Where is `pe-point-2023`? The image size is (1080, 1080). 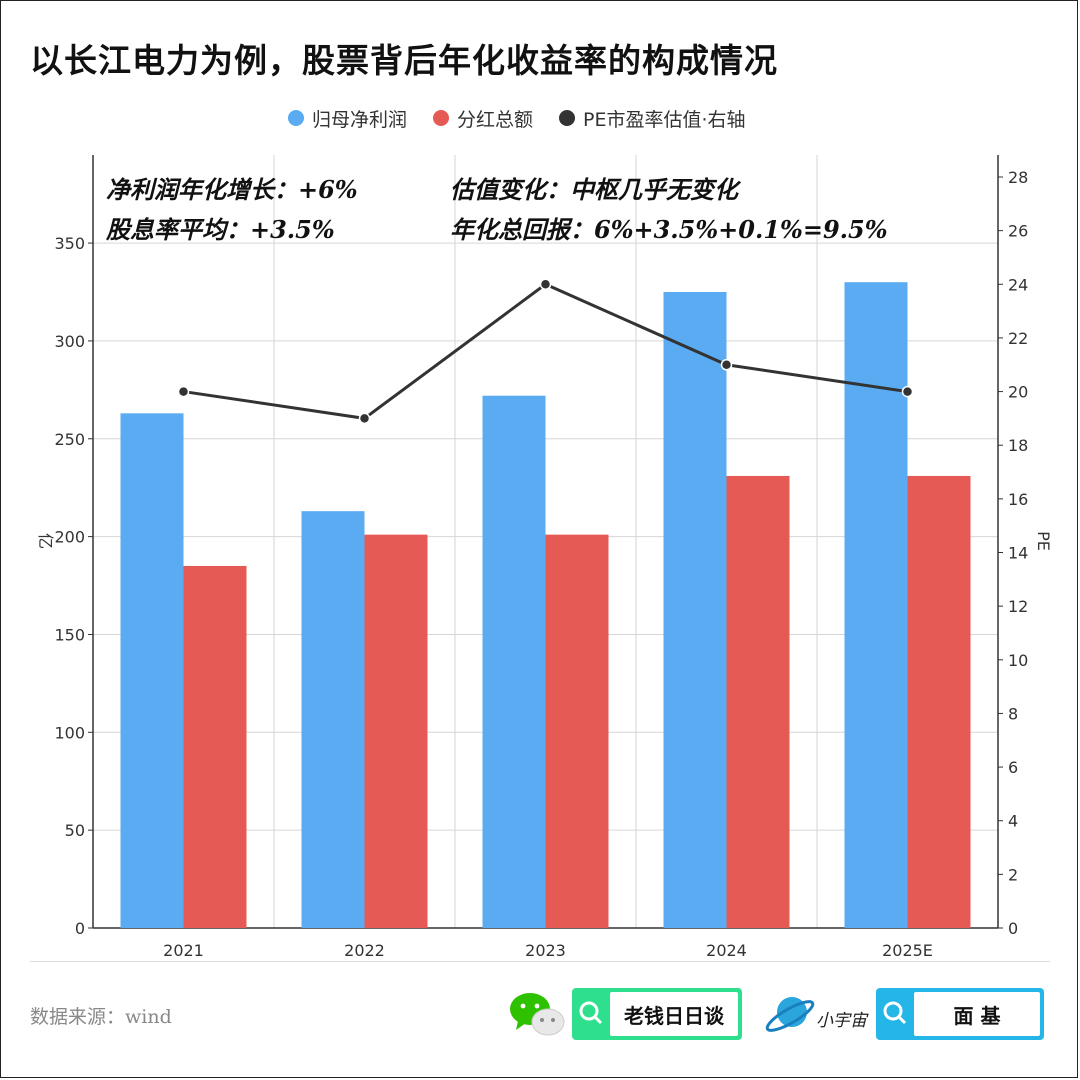
pe-point-2023 is located at coordinates (545, 284).